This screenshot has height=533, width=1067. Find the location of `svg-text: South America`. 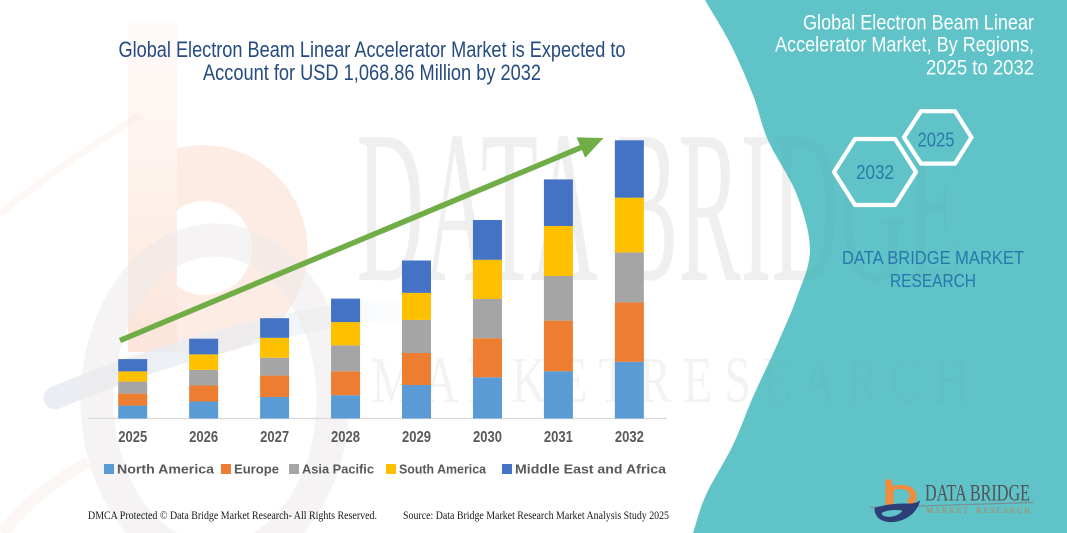

svg-text: South America is located at coordinates (443, 469).